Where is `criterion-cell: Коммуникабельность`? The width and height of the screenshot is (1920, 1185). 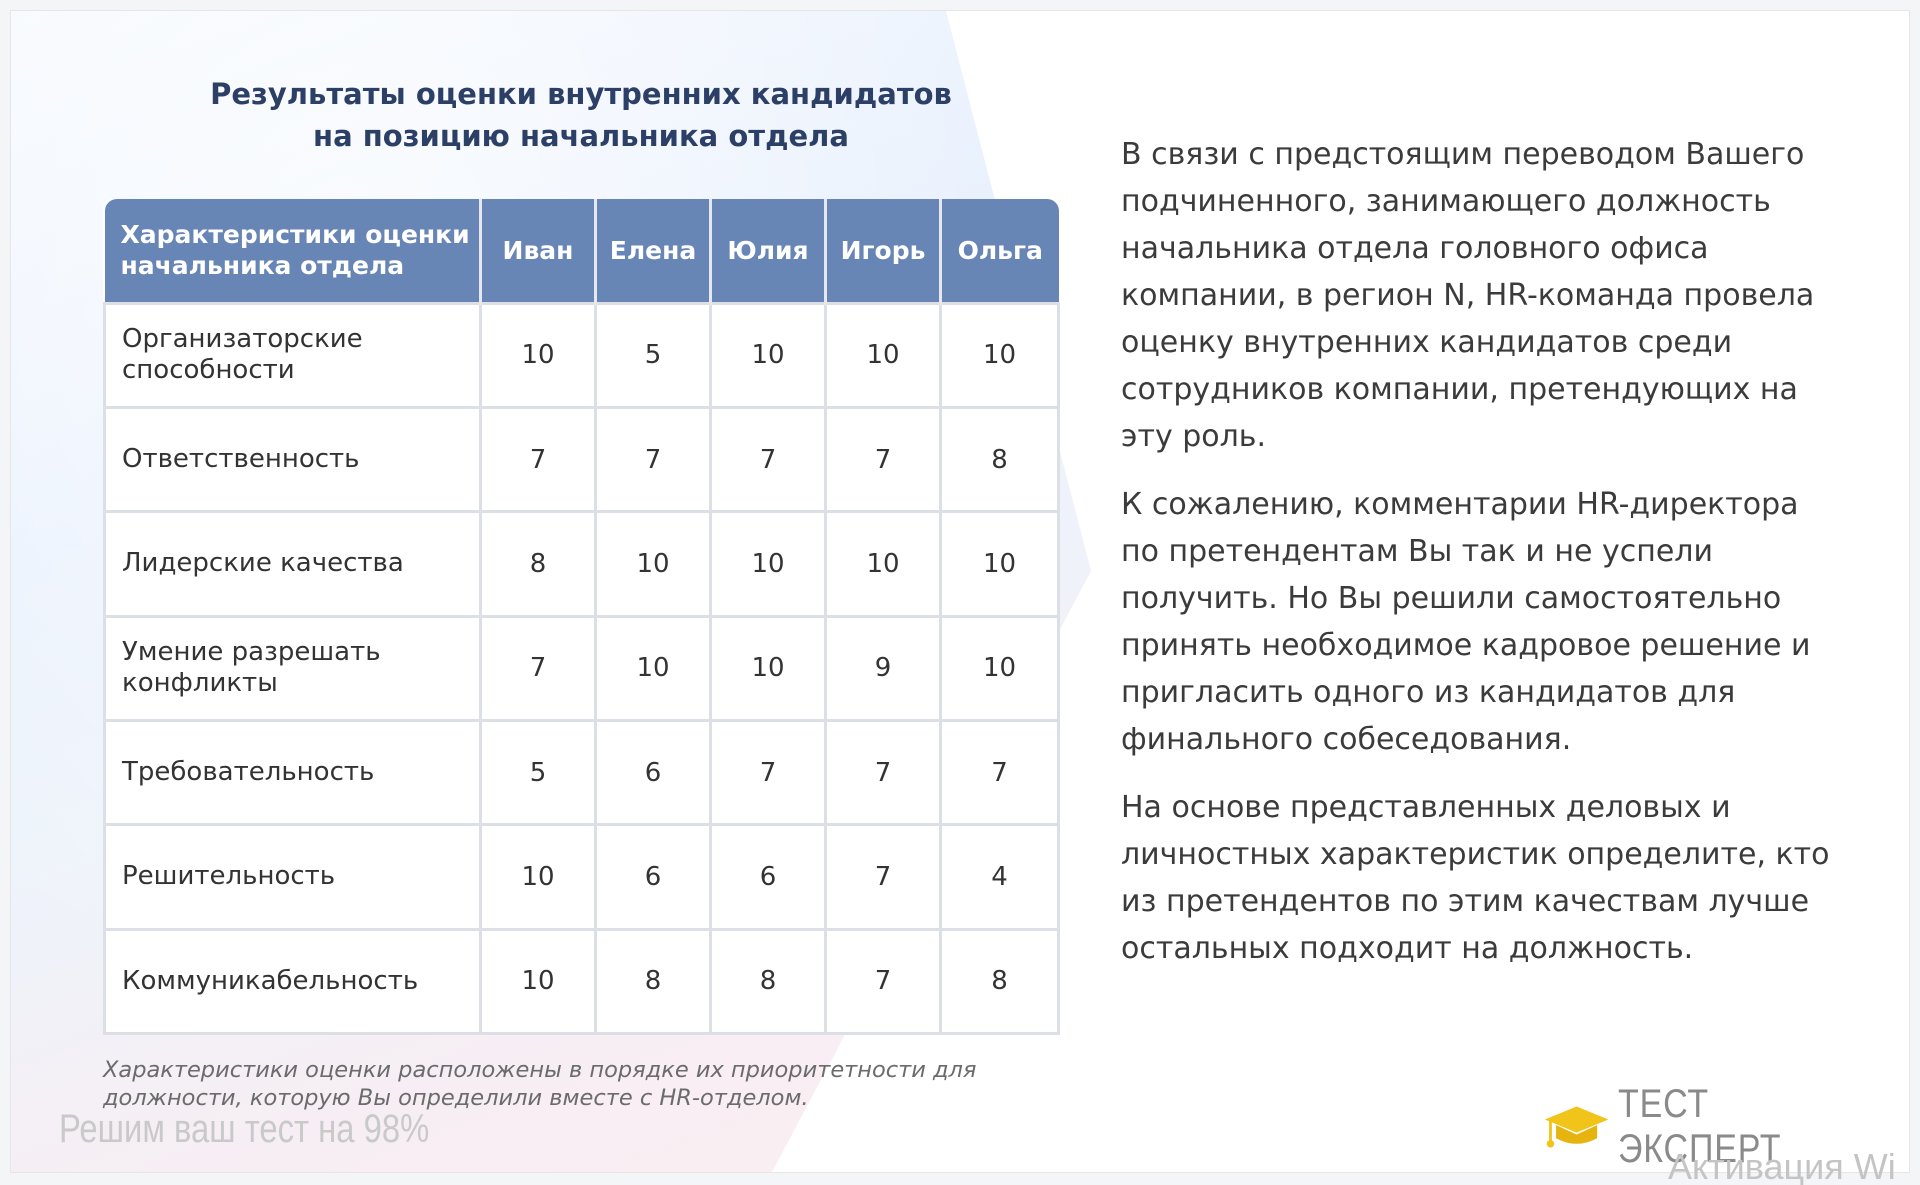
criterion-cell: Коммуникабельность is located at coordinates (292, 981).